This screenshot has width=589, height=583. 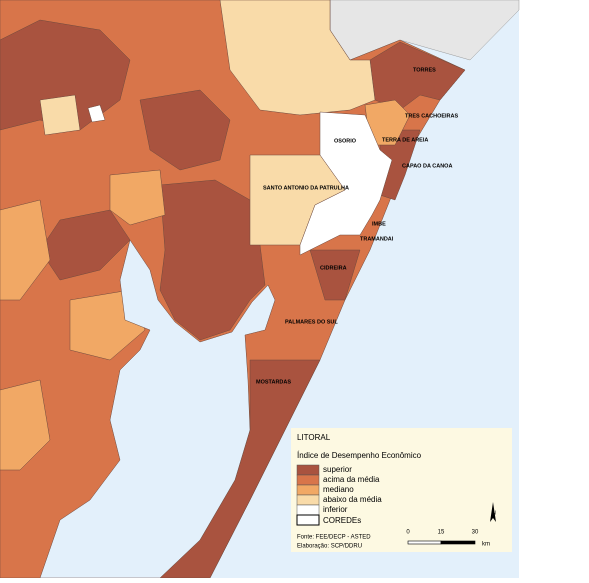 I want to click on place-label: MOSTARDAS, so click(x=273, y=382).